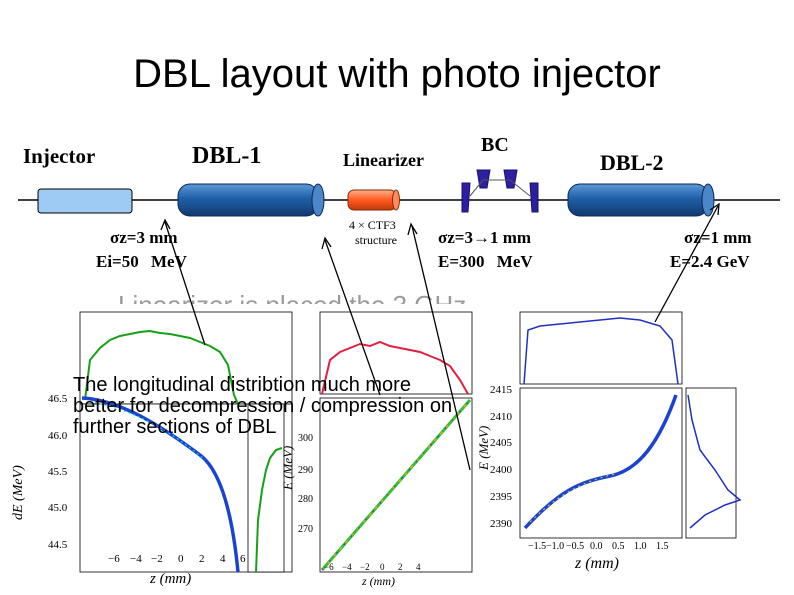  What do you see at coordinates (18, 492) in the screenshot?
I see `plot1-ylabel: dE (MeV)` at bounding box center [18, 492].